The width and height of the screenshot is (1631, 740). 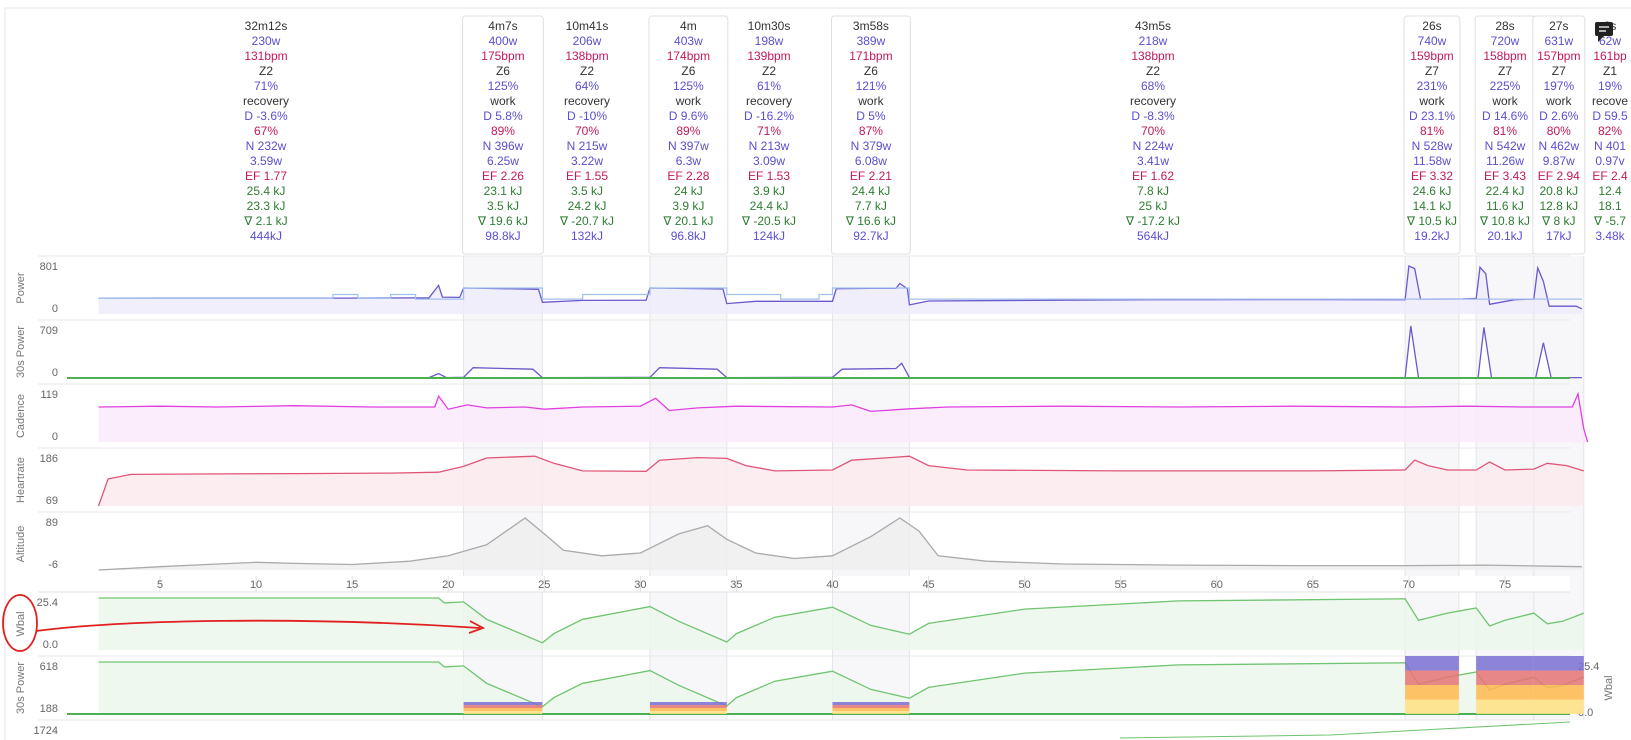 What do you see at coordinates (49, 667) in the screenshot?
I see `panel-ymax-6: 618` at bounding box center [49, 667].